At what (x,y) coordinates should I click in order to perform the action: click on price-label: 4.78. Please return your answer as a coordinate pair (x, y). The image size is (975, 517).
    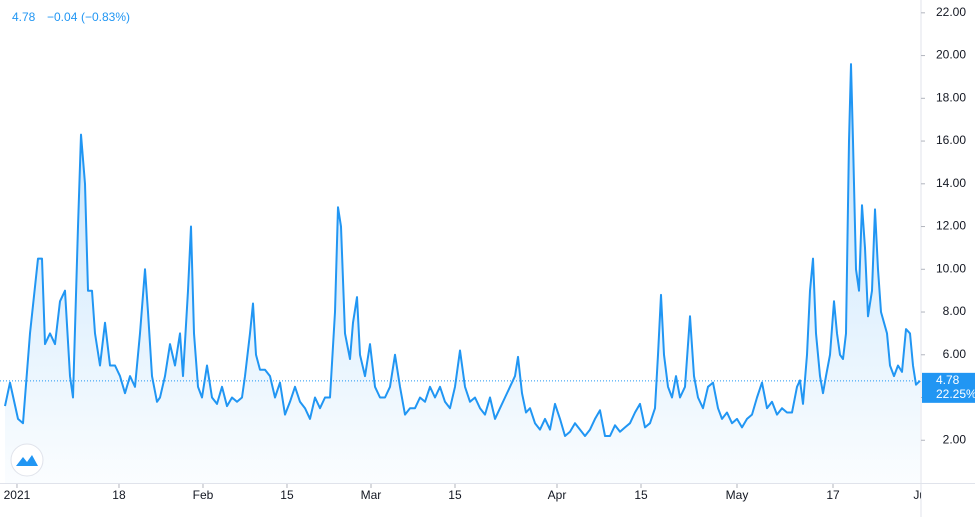
    Looking at the image, I should click on (948, 380).